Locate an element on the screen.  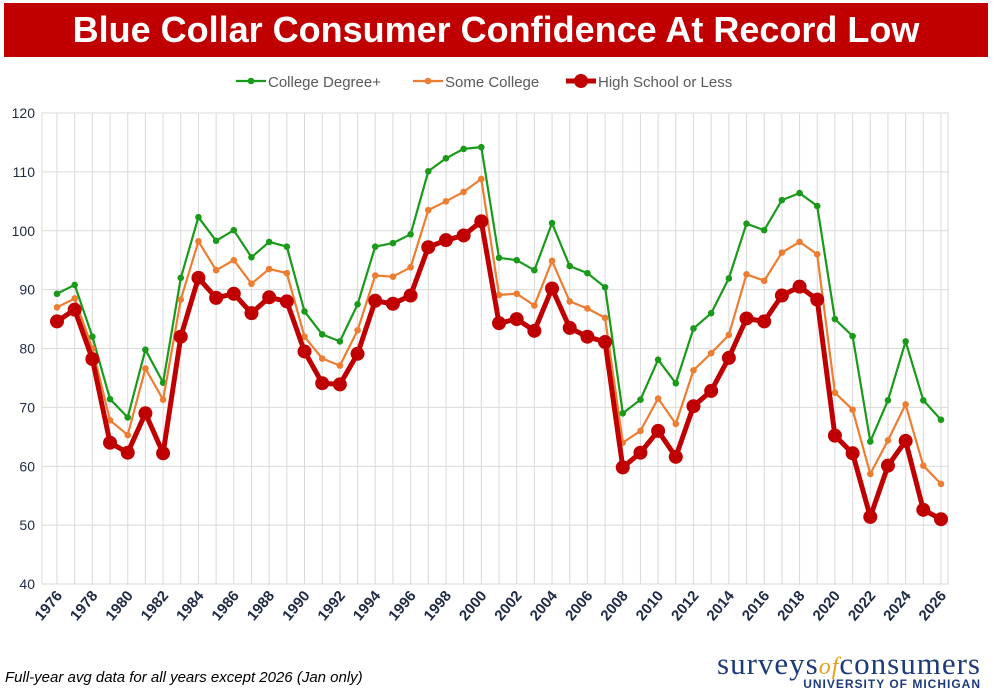
logo-word-consumers: consumers is located at coordinates (910, 663).